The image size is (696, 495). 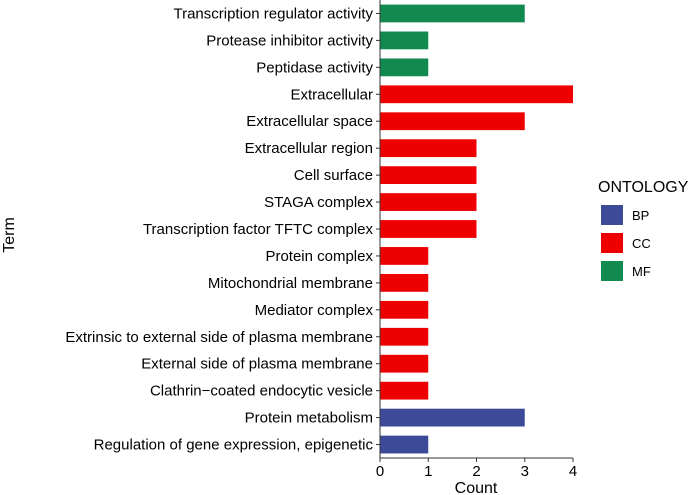 What do you see at coordinates (525, 471) in the screenshot?
I see `x-tick-label: 3` at bounding box center [525, 471].